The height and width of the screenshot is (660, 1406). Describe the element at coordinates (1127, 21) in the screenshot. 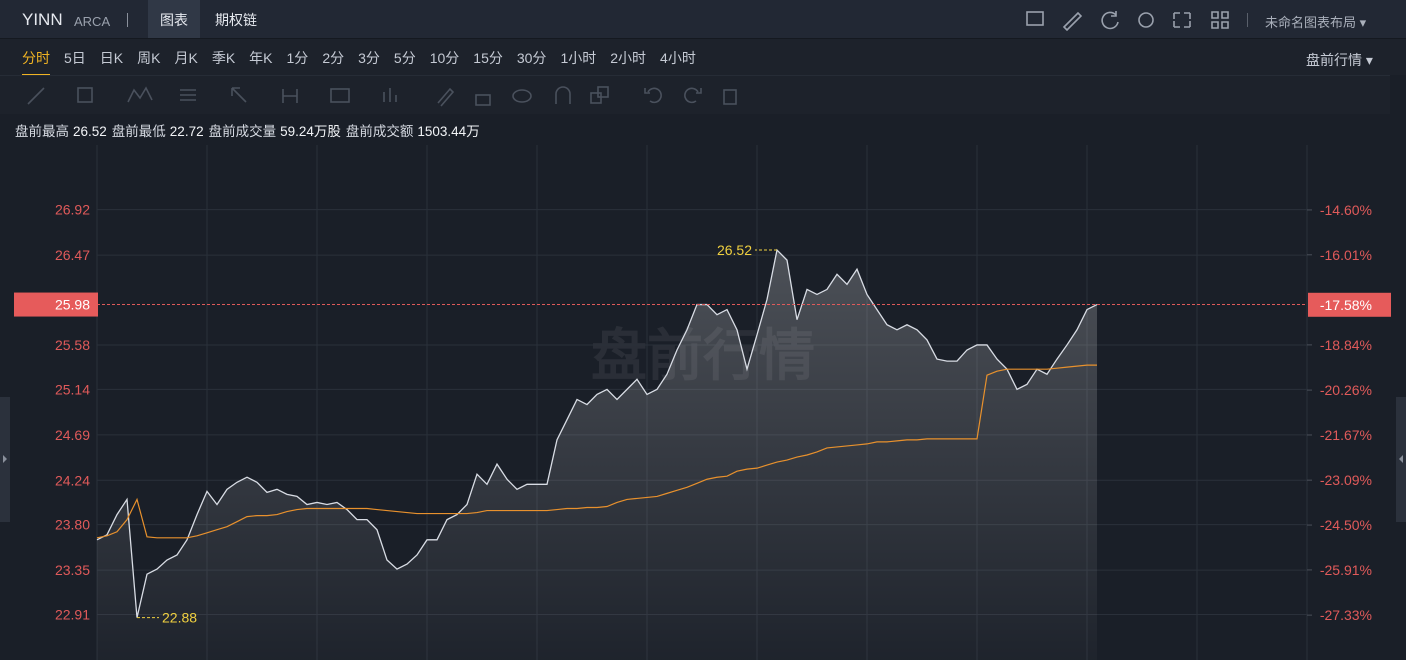

I see `toolbar-icons` at that location.